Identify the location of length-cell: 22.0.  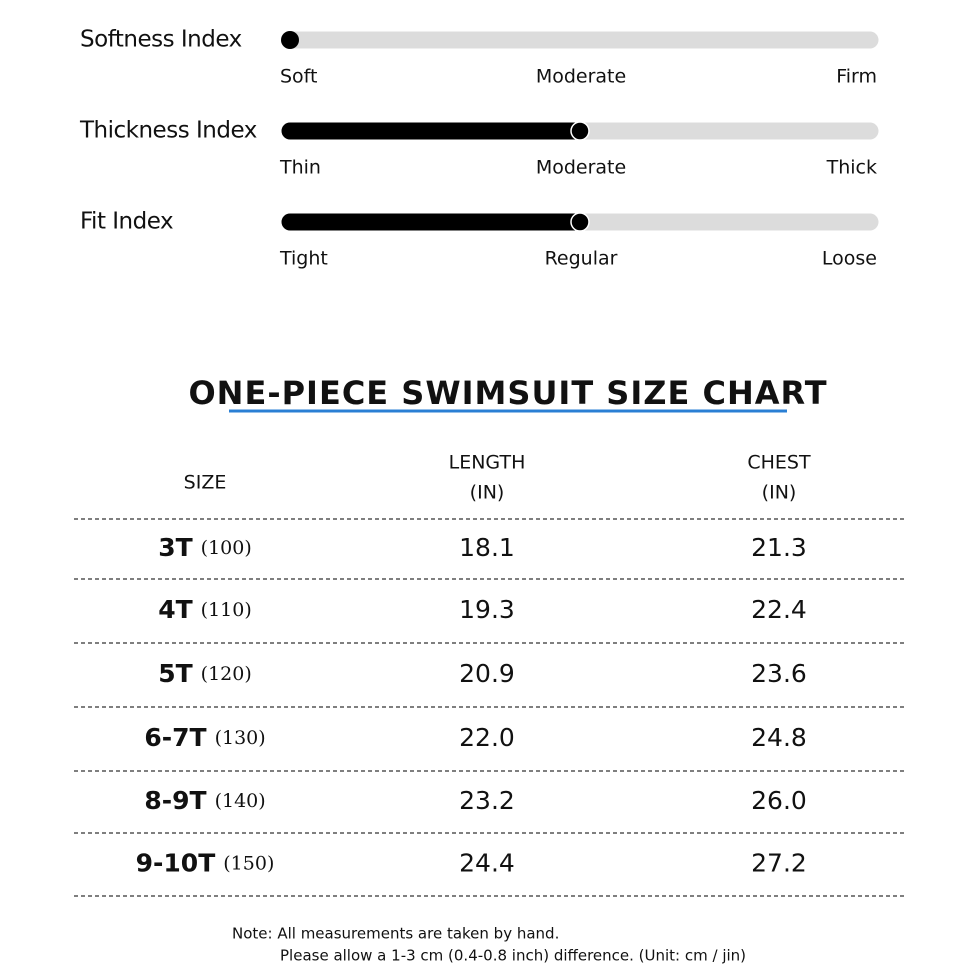
(487, 737).